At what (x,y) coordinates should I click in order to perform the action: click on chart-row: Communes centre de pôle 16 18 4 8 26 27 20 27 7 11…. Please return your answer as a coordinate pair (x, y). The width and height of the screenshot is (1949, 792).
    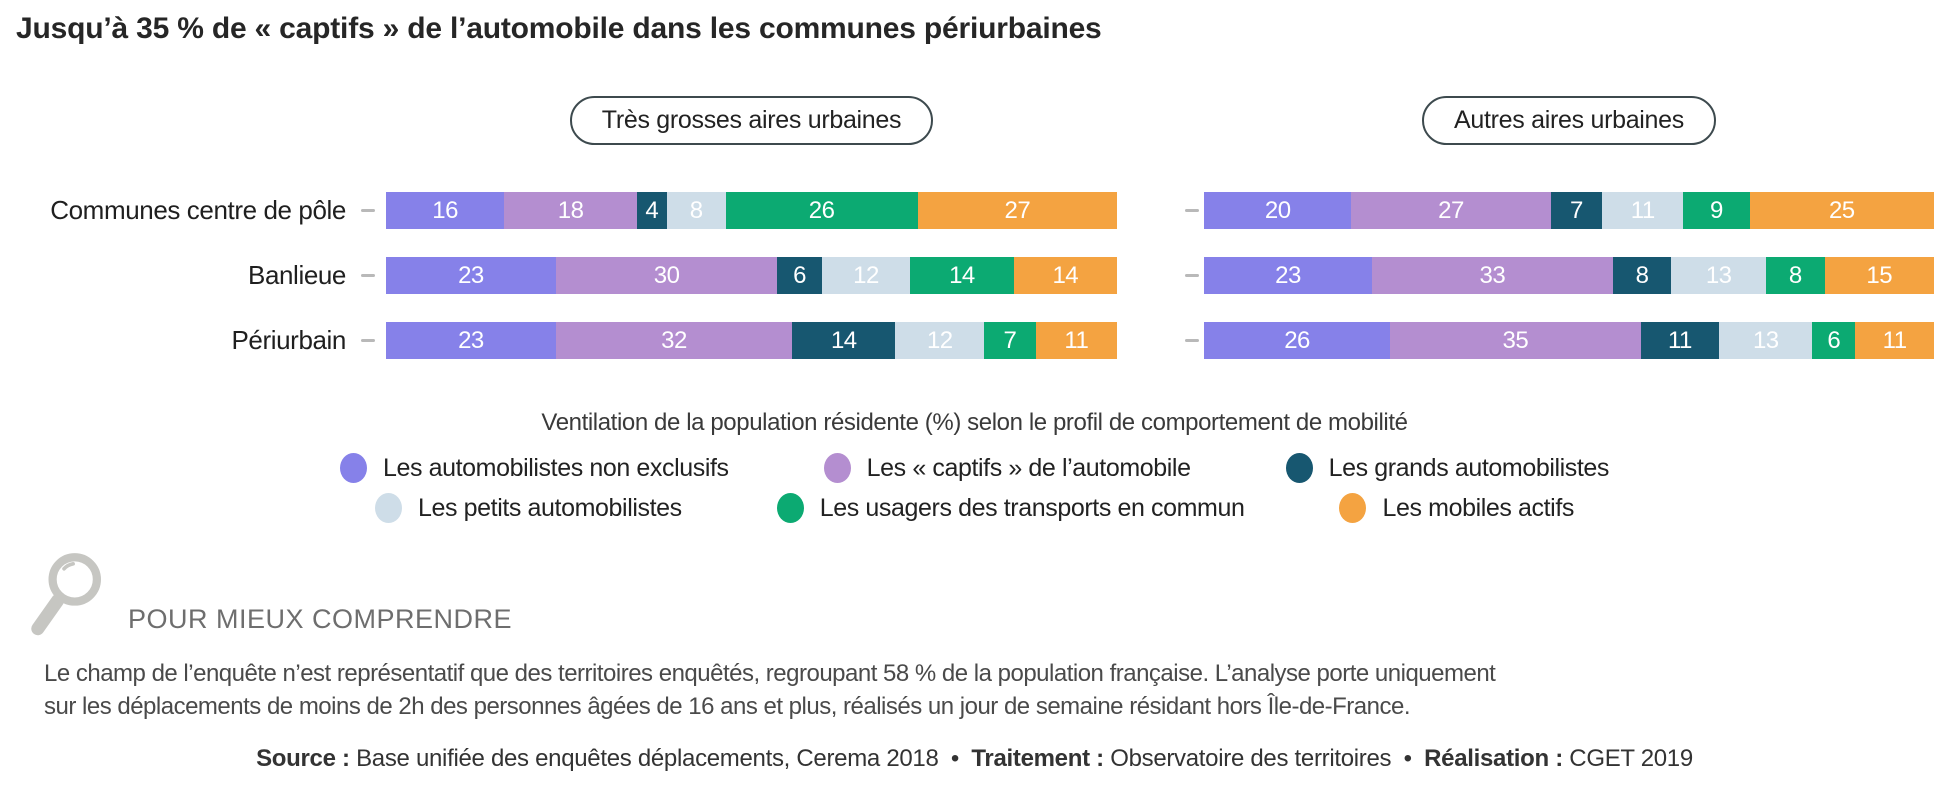
    Looking at the image, I should click on (974, 210).